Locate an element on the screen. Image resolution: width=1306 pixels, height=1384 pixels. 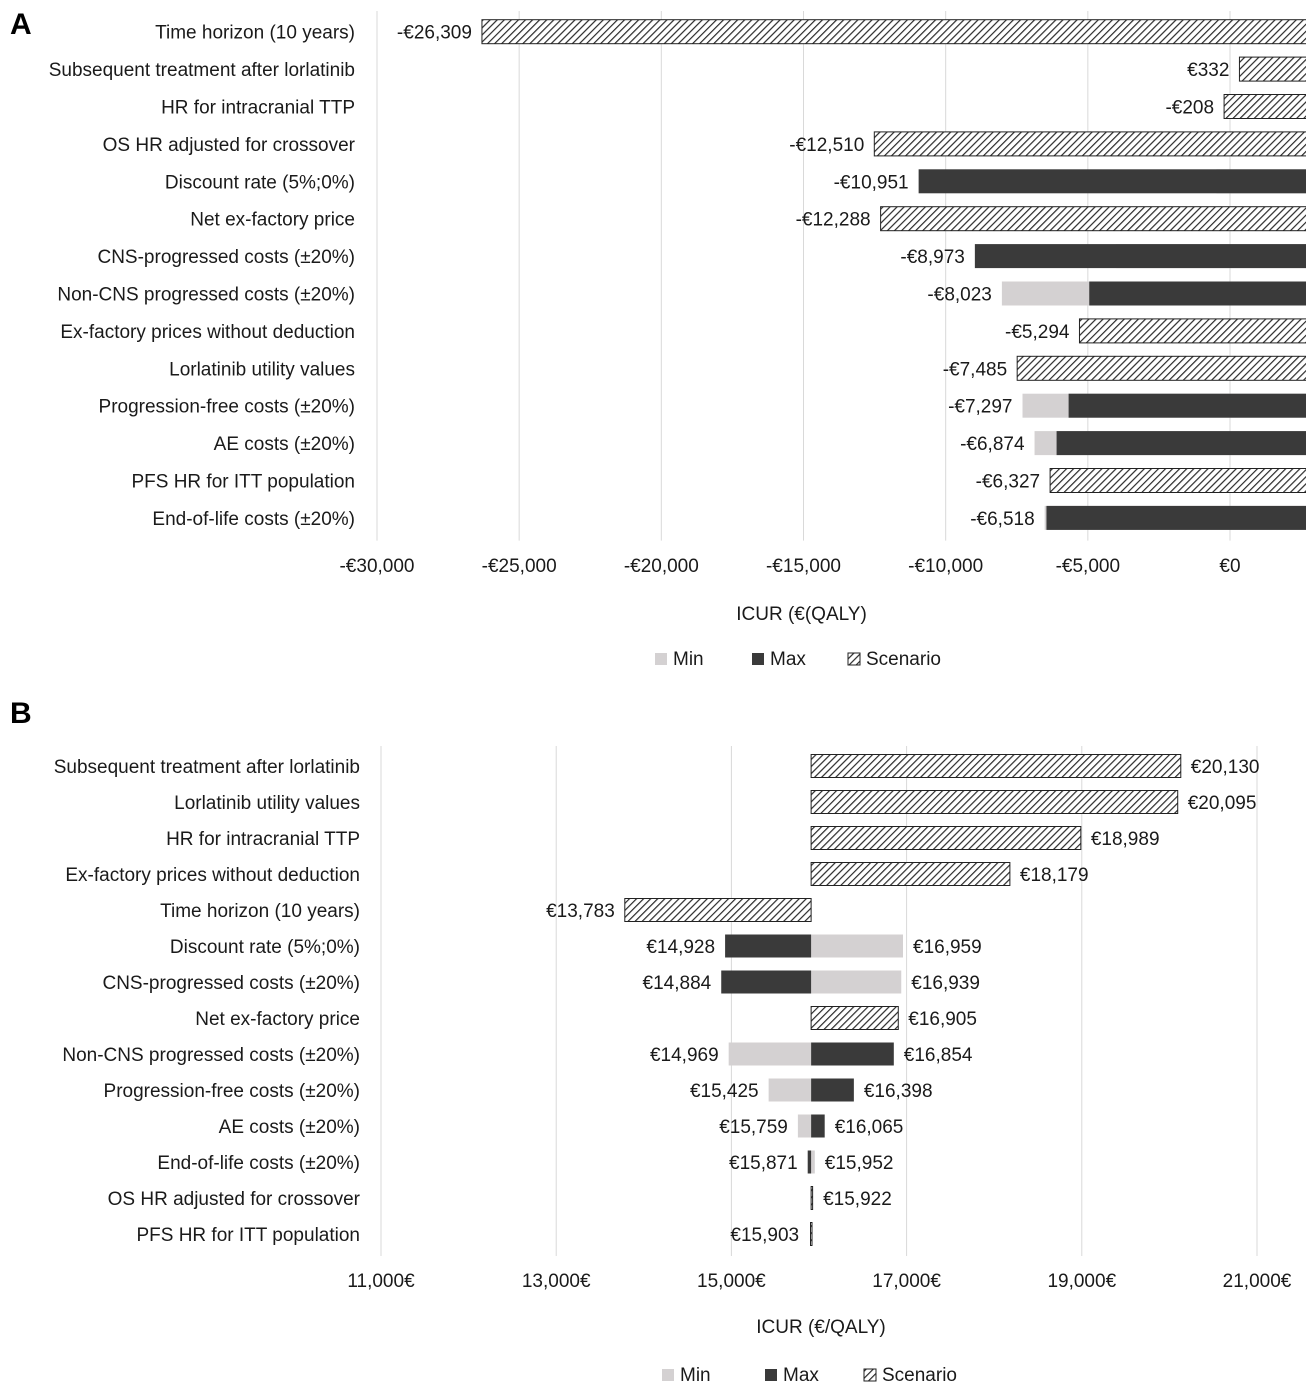
row-label: Subsequent treatment after lorlatinib is located at coordinates (207, 767).